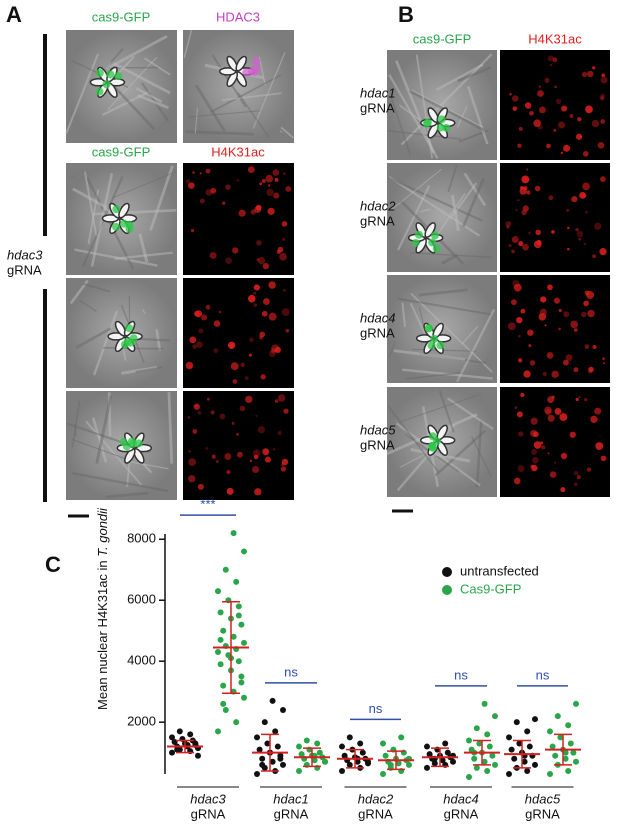 This screenshot has height=838, width=617. Describe the element at coordinates (430, 230) in the screenshot. I see `parasite` at that location.